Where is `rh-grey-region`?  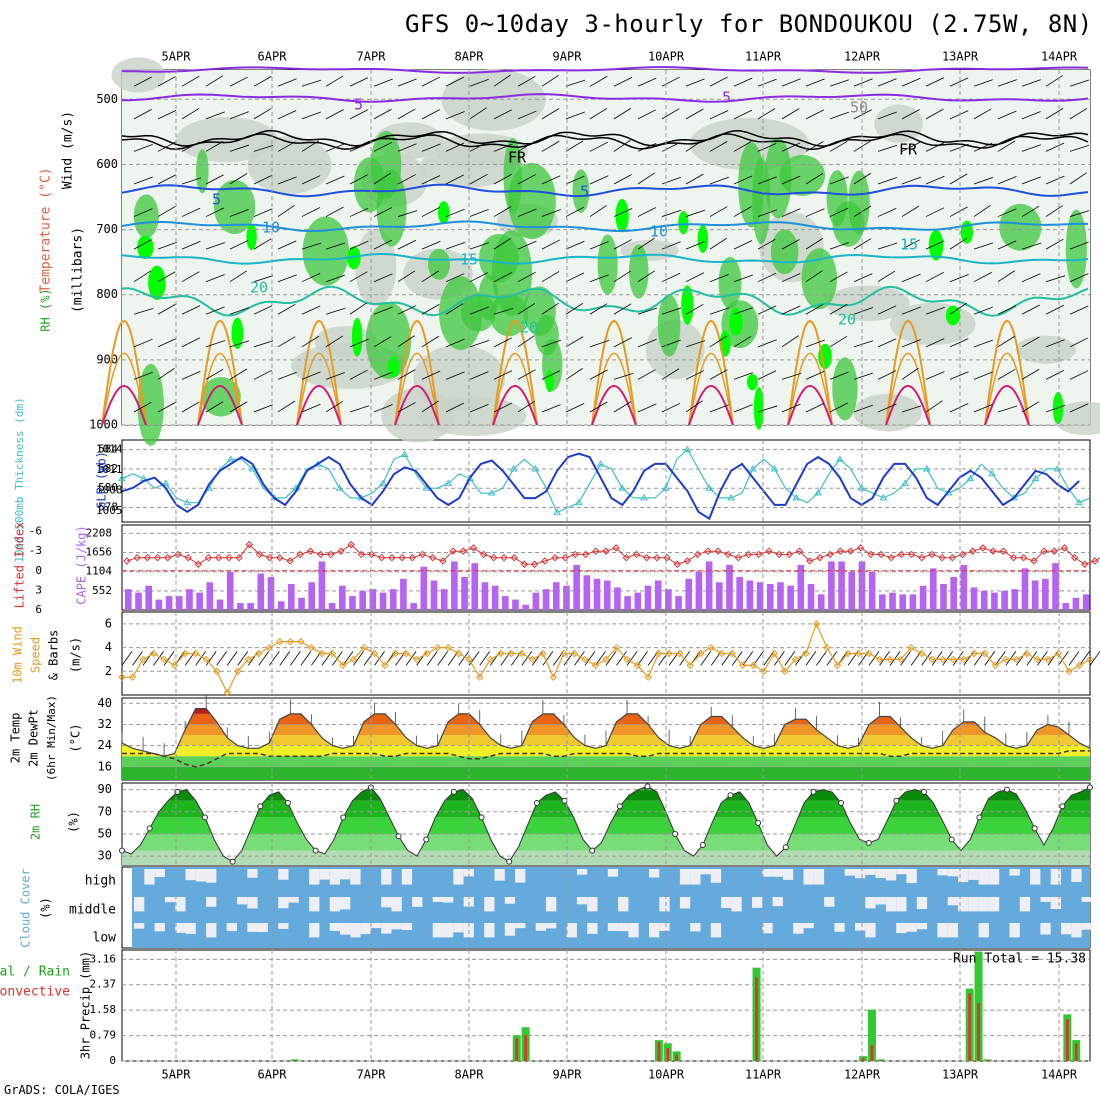 rh-grey-region is located at coordinates (289, 165).